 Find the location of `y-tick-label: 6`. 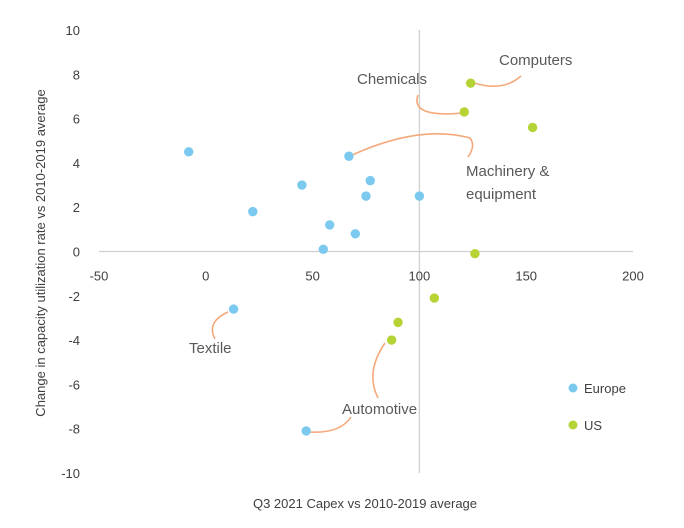

y-tick-label: 6 is located at coordinates (76, 119).